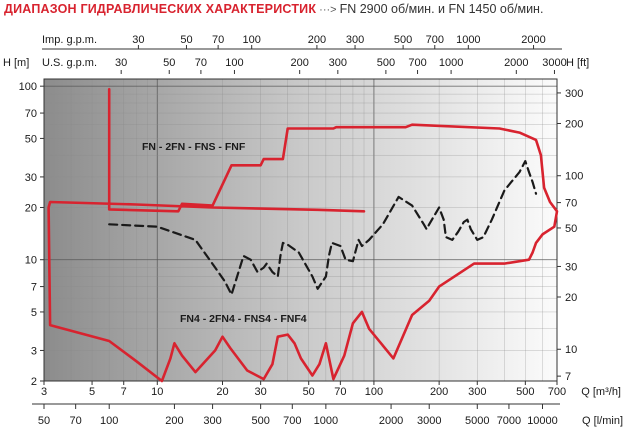 The width and height of the screenshot is (625, 433). I want to click on tick-label-ft: 7, so click(568, 377).